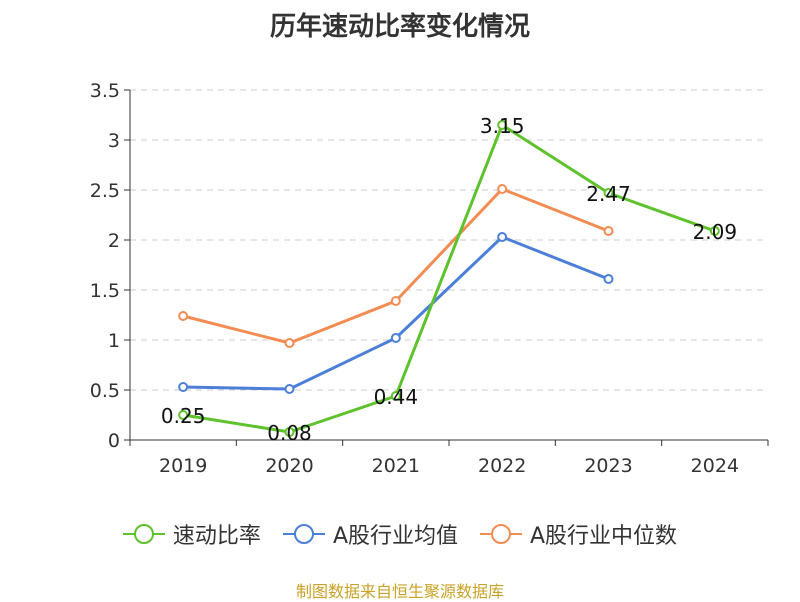 The height and width of the screenshot is (602, 800). Describe the element at coordinates (395, 536) in the screenshot. I see `legend-label: A股行业均值` at that location.